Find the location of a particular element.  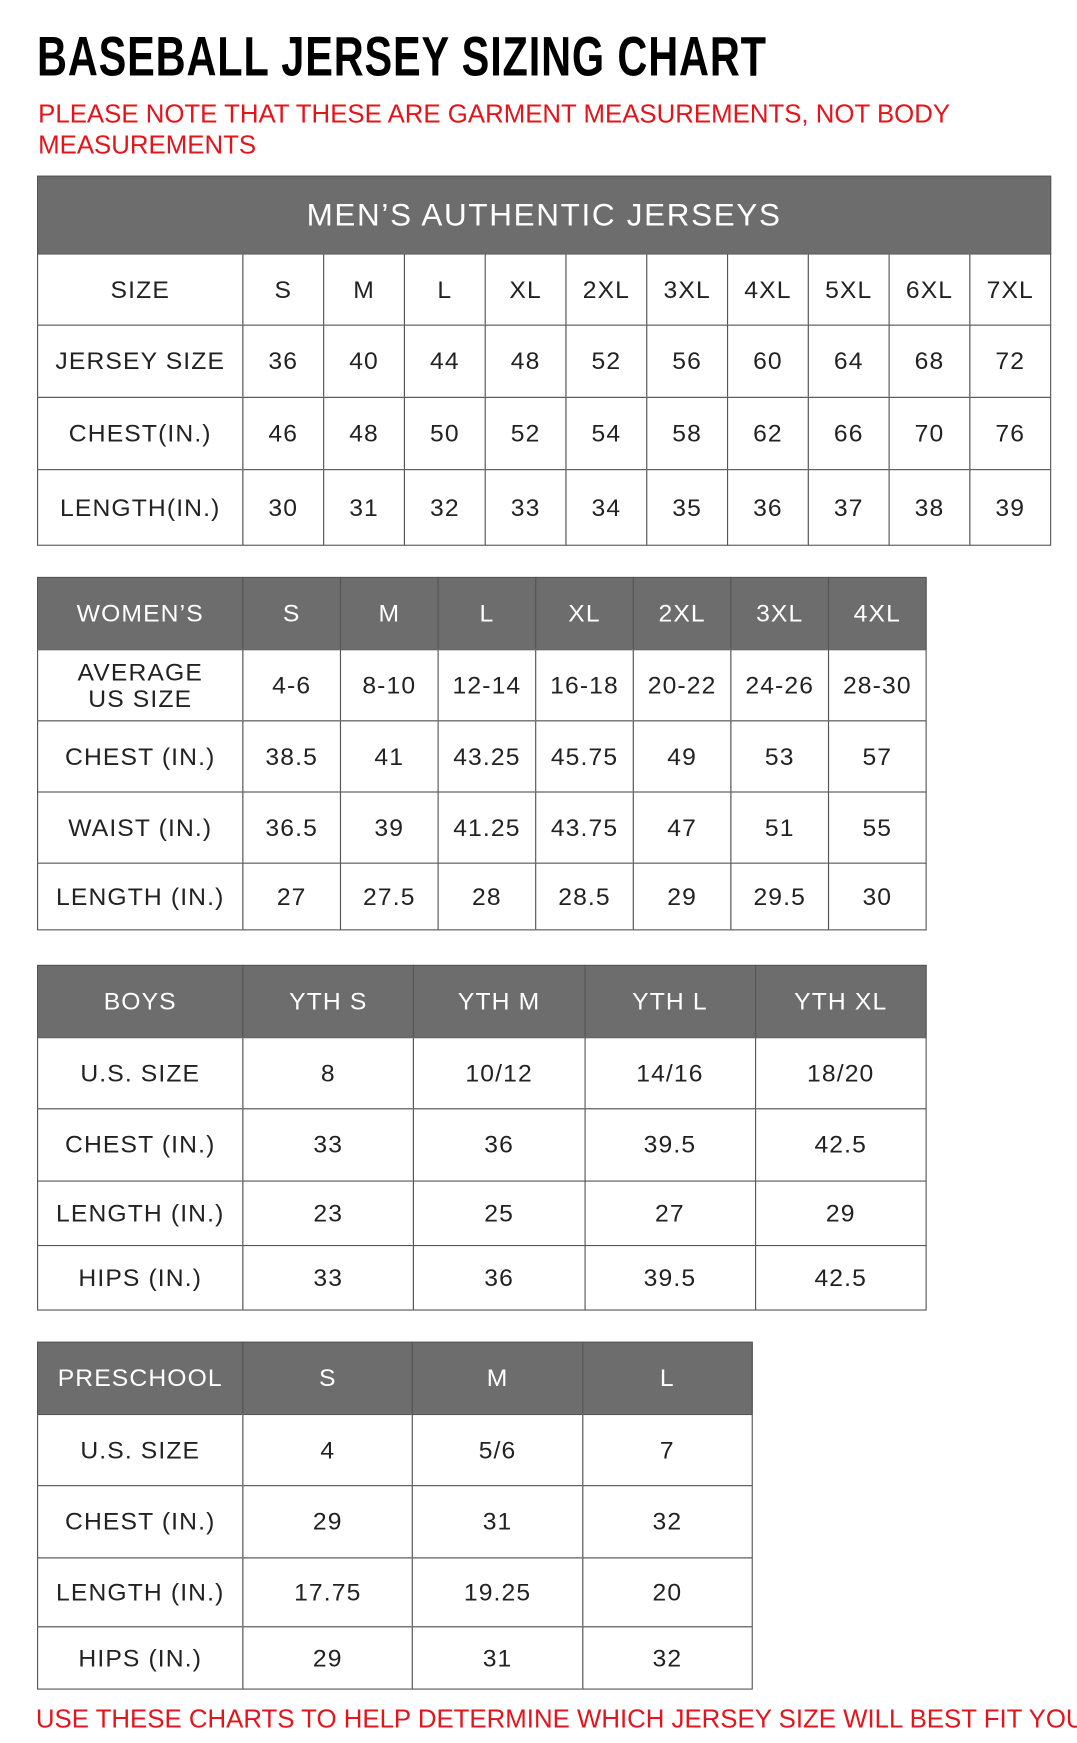

header-cell: YTH S is located at coordinates (328, 1001).